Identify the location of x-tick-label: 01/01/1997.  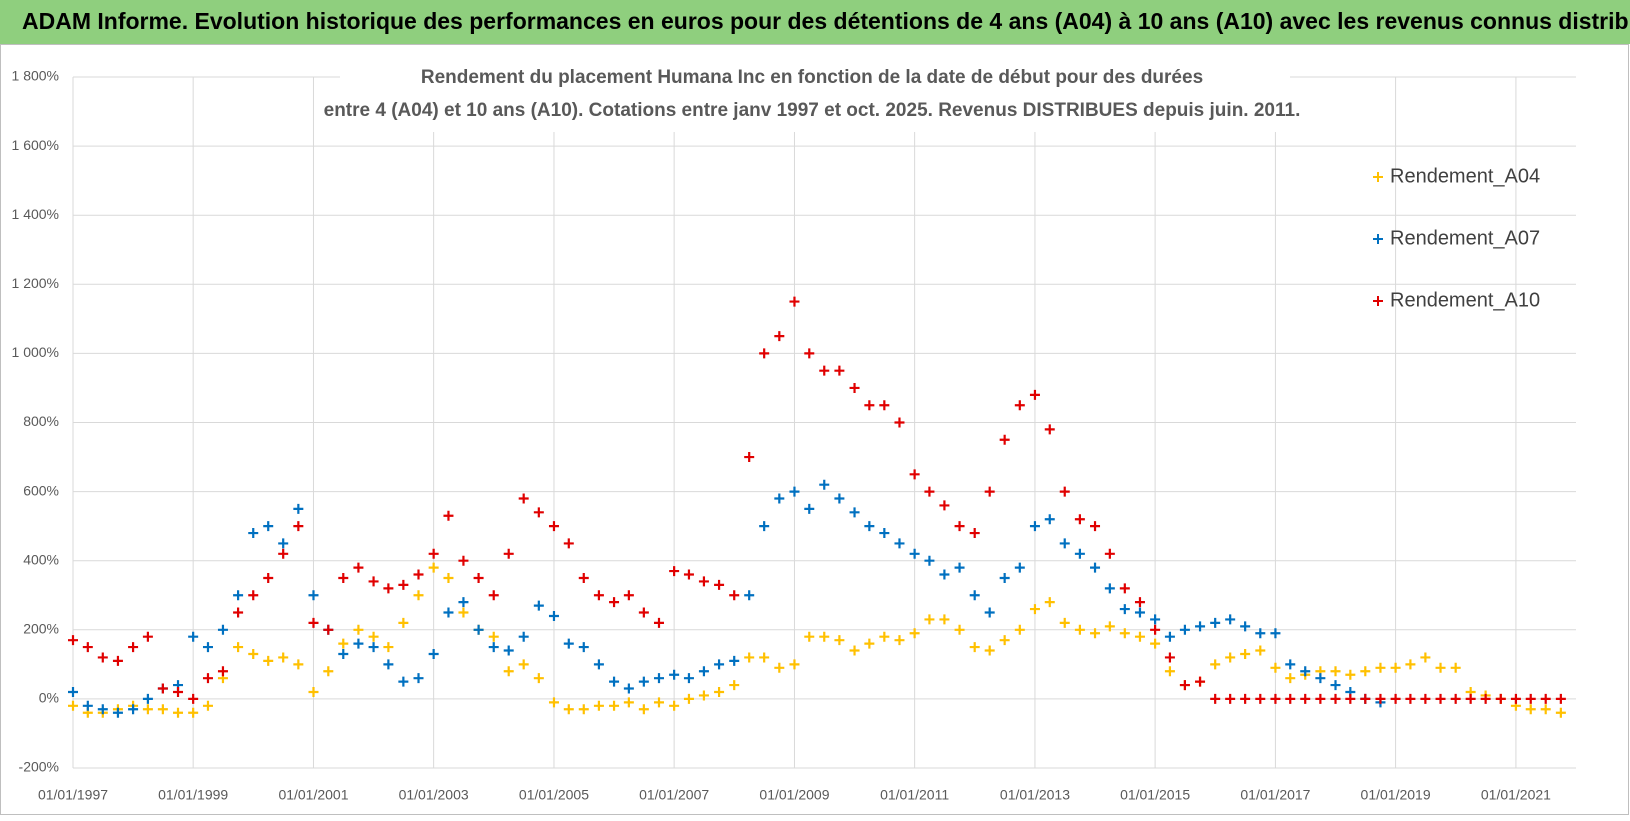
(73, 795).